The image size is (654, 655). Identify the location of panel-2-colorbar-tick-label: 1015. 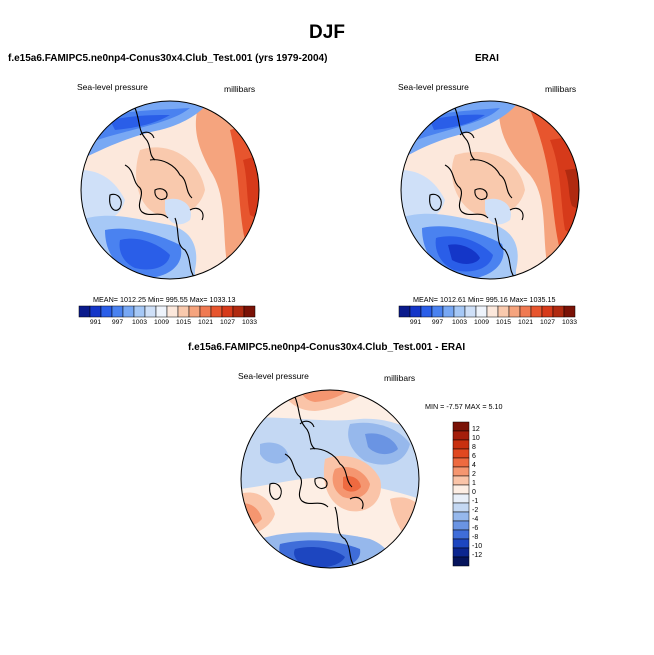
(503, 322).